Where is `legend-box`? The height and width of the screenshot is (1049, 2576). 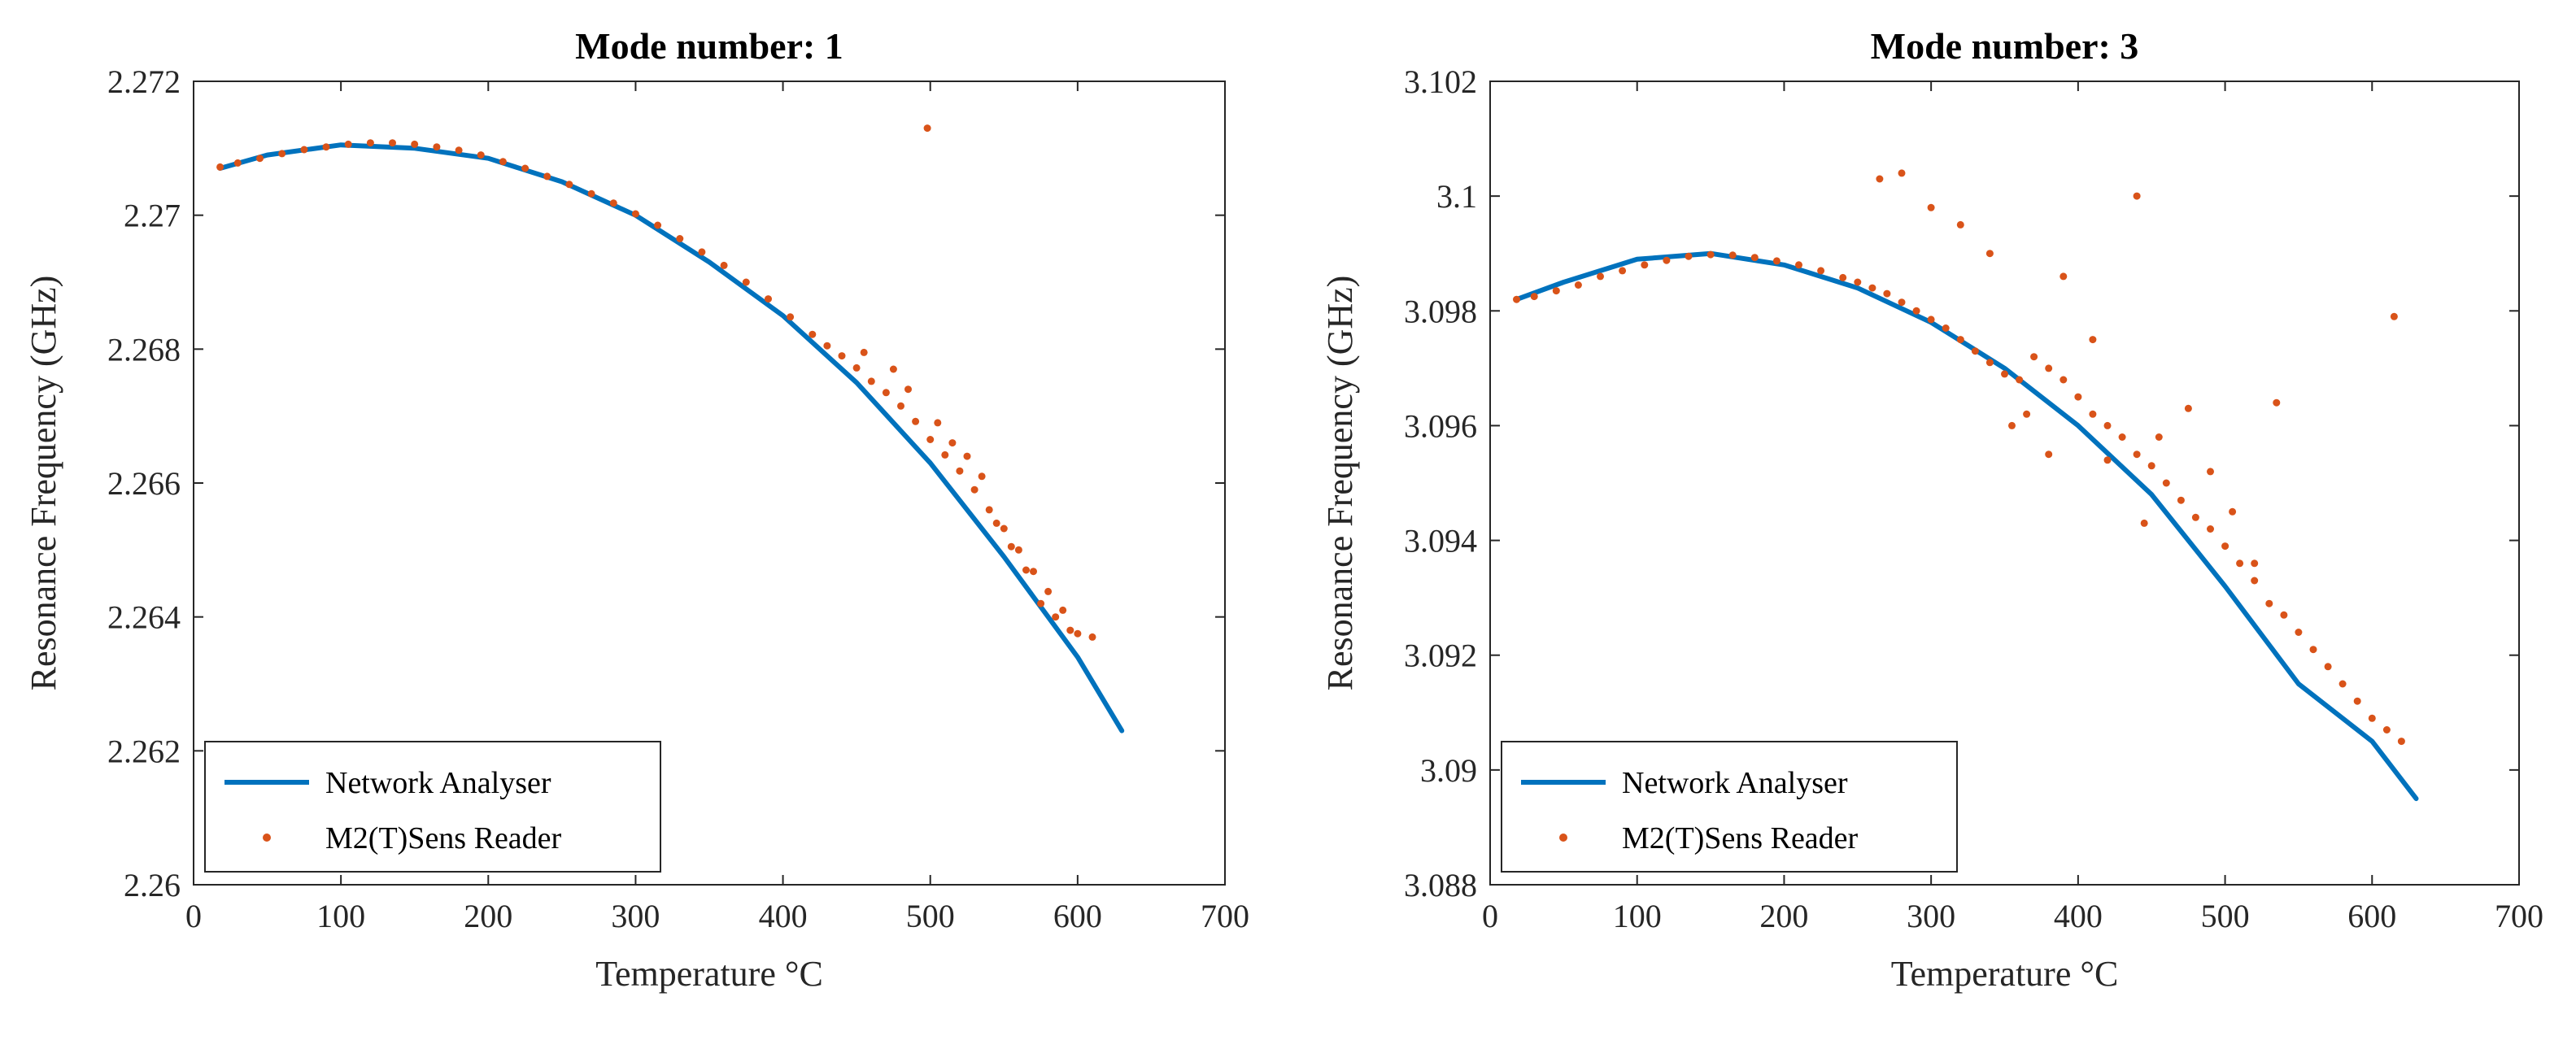 legend-box is located at coordinates (432, 807).